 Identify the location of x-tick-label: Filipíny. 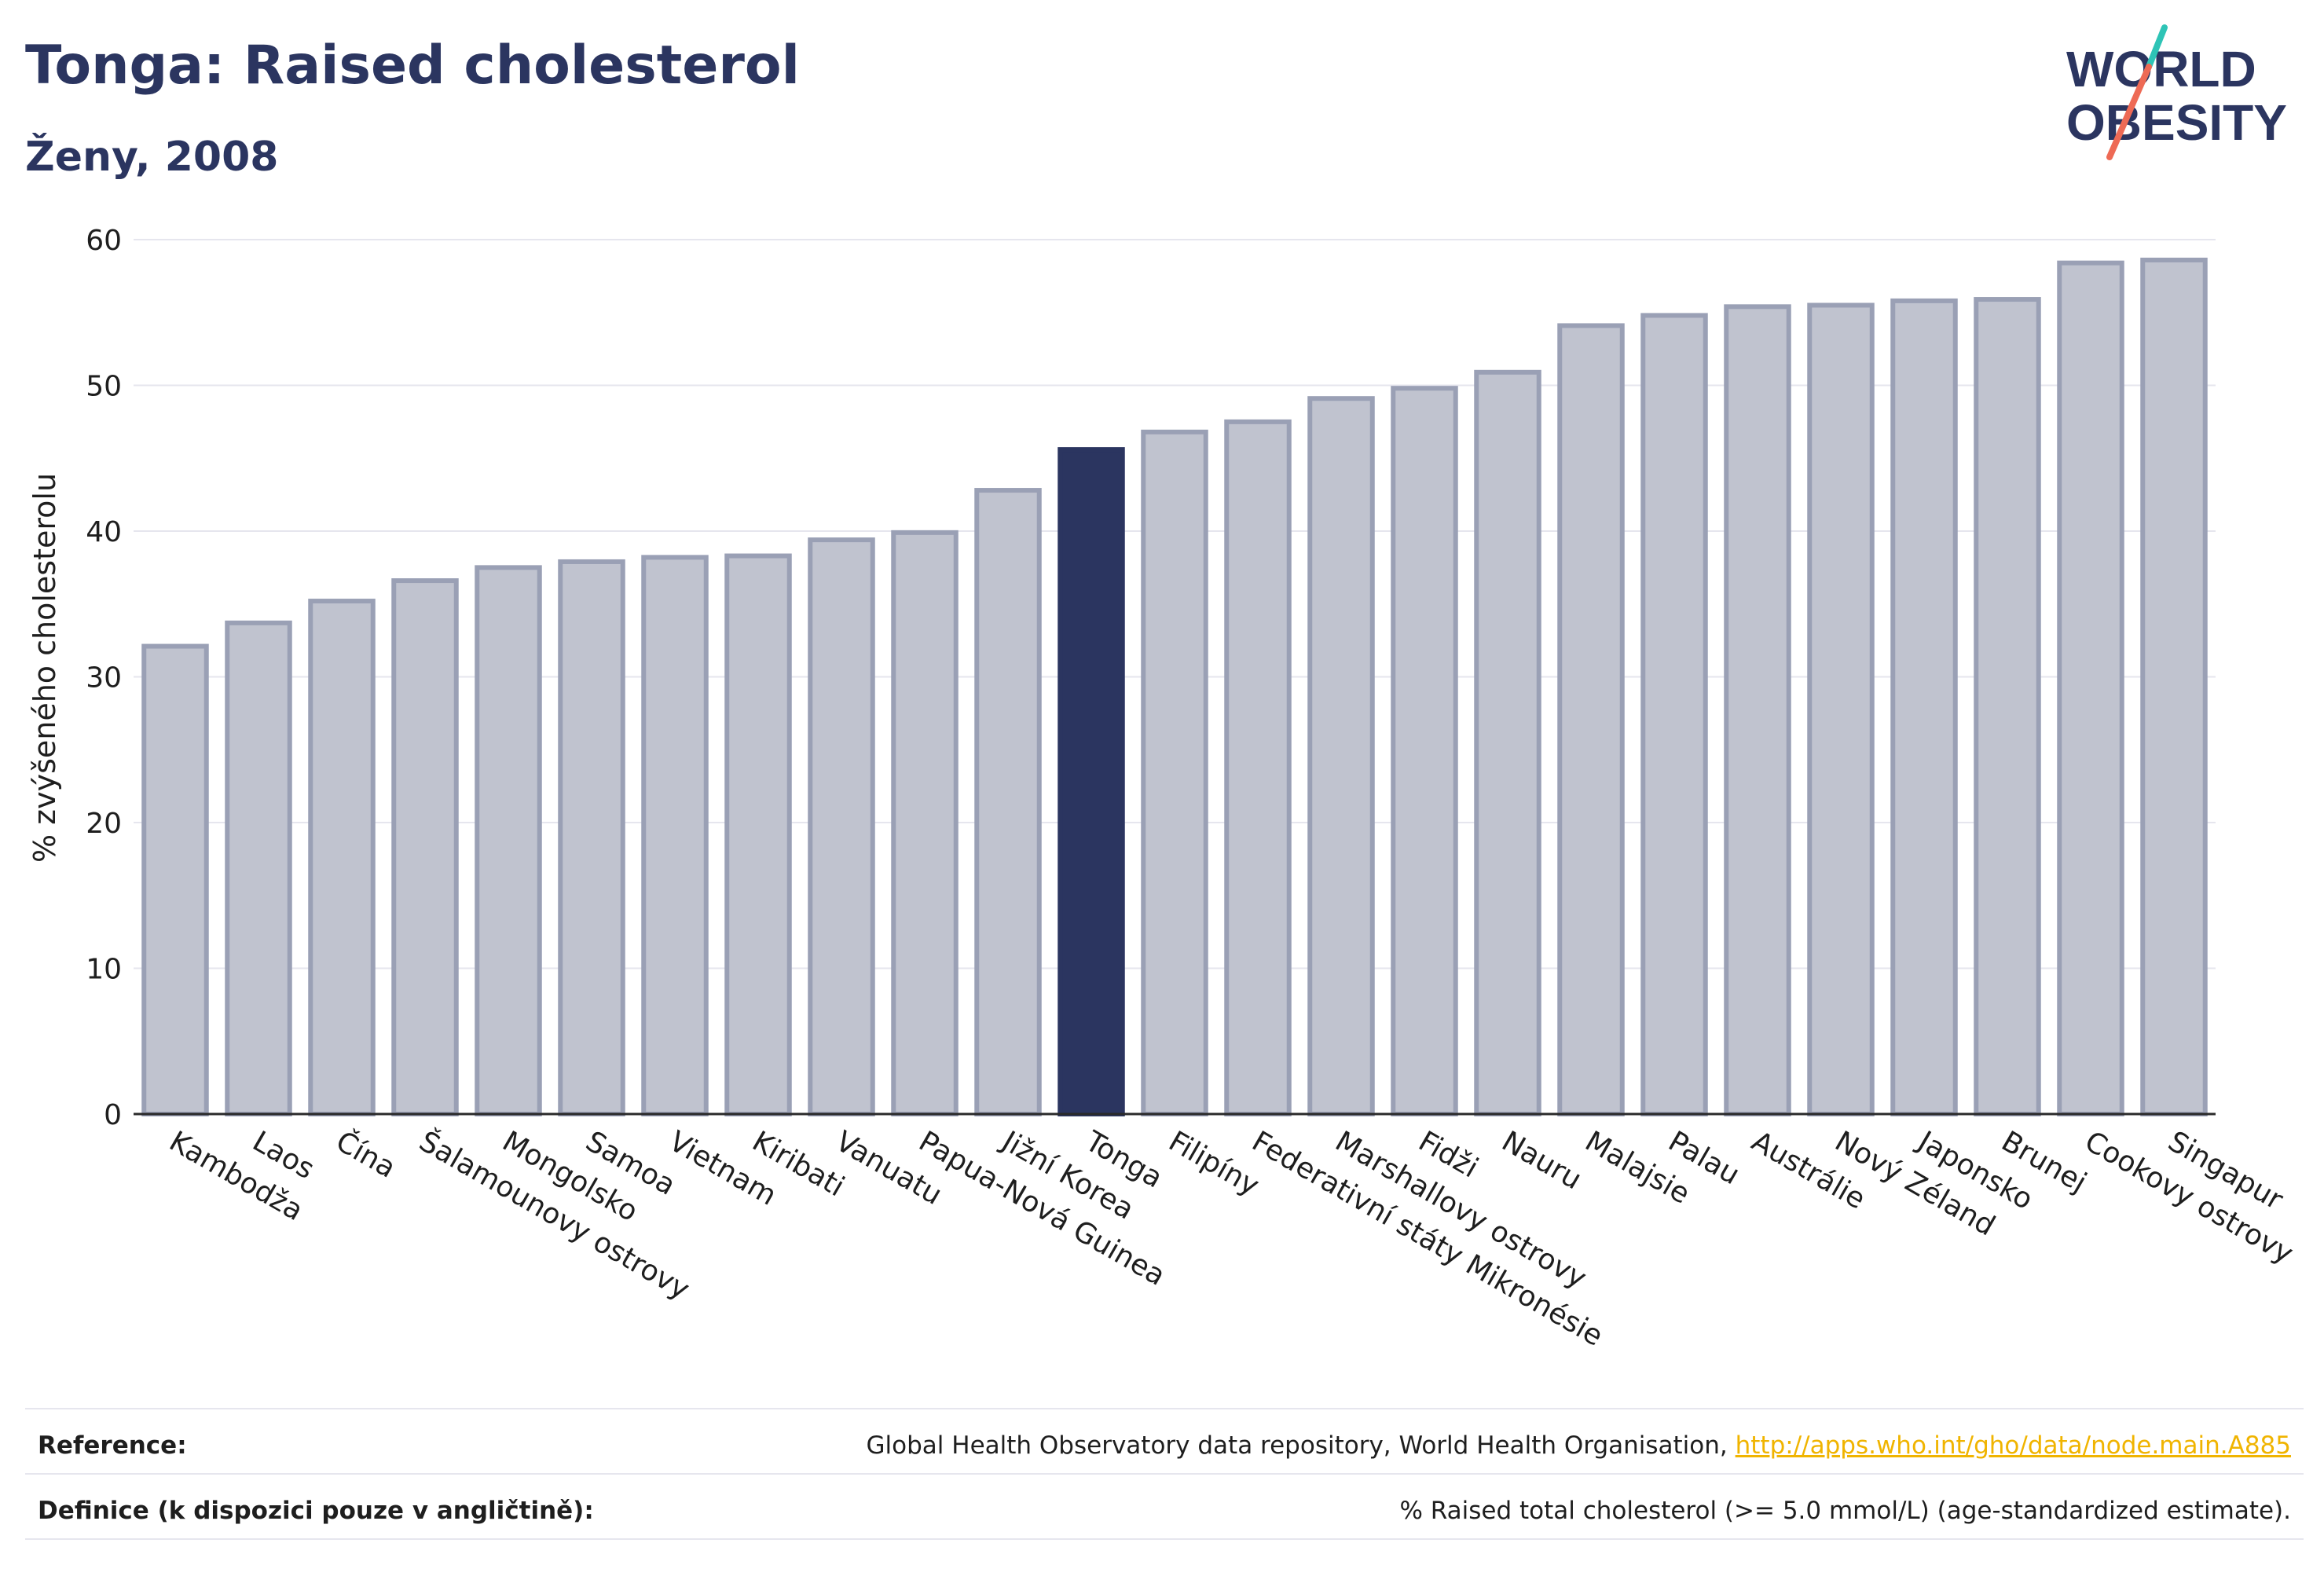
(1214, 1163).